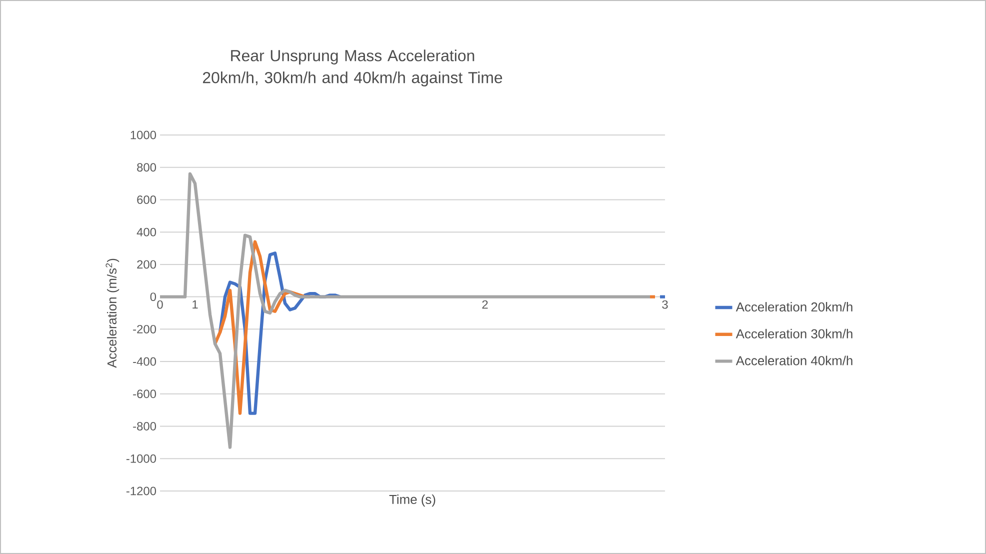 The width and height of the screenshot is (986, 554). I want to click on y-tick-label: -200, so click(144, 329).